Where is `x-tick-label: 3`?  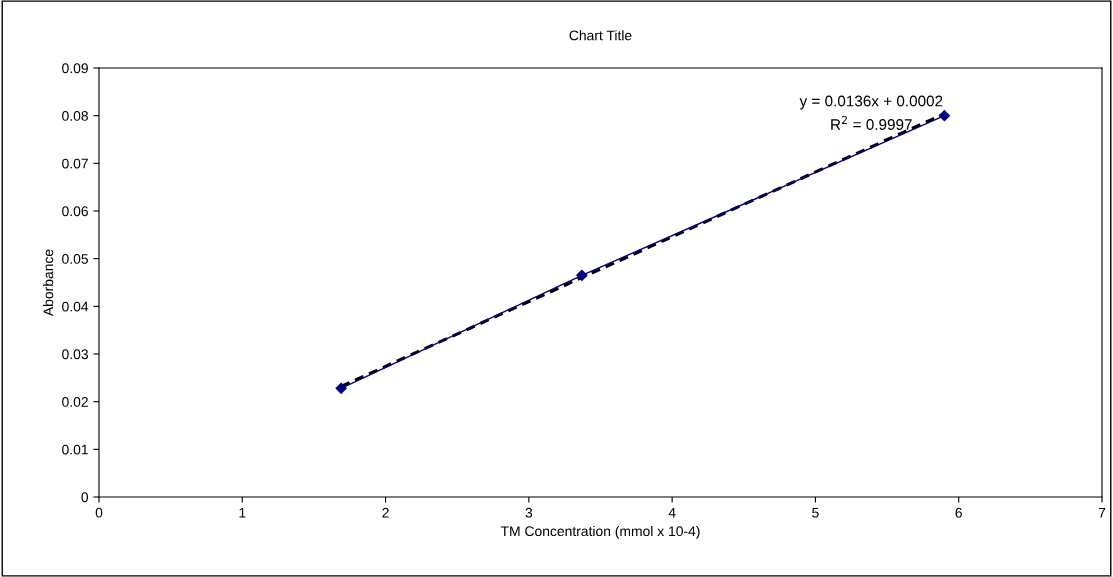
x-tick-label: 3 is located at coordinates (529, 512).